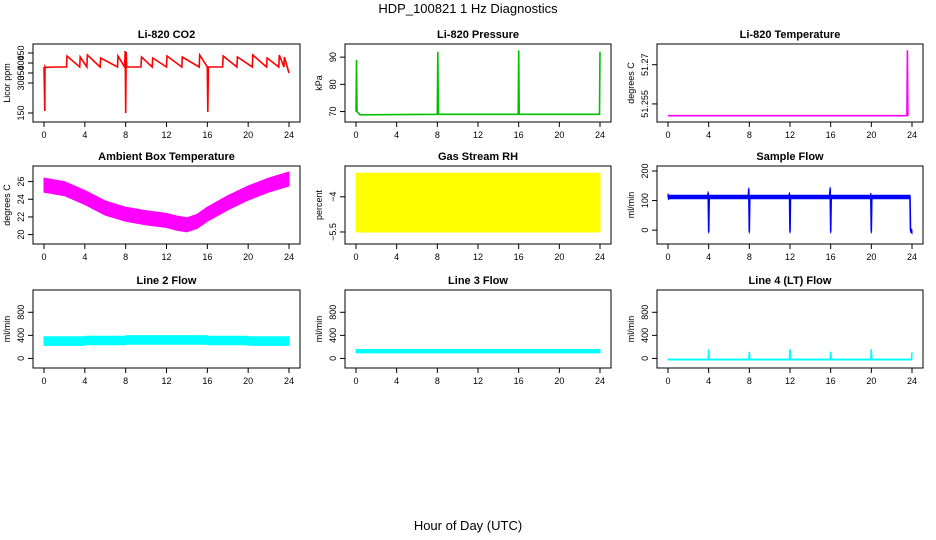  What do you see at coordinates (21, 52) in the screenshot?
I see `y-tick-label: 450` at bounding box center [21, 52].